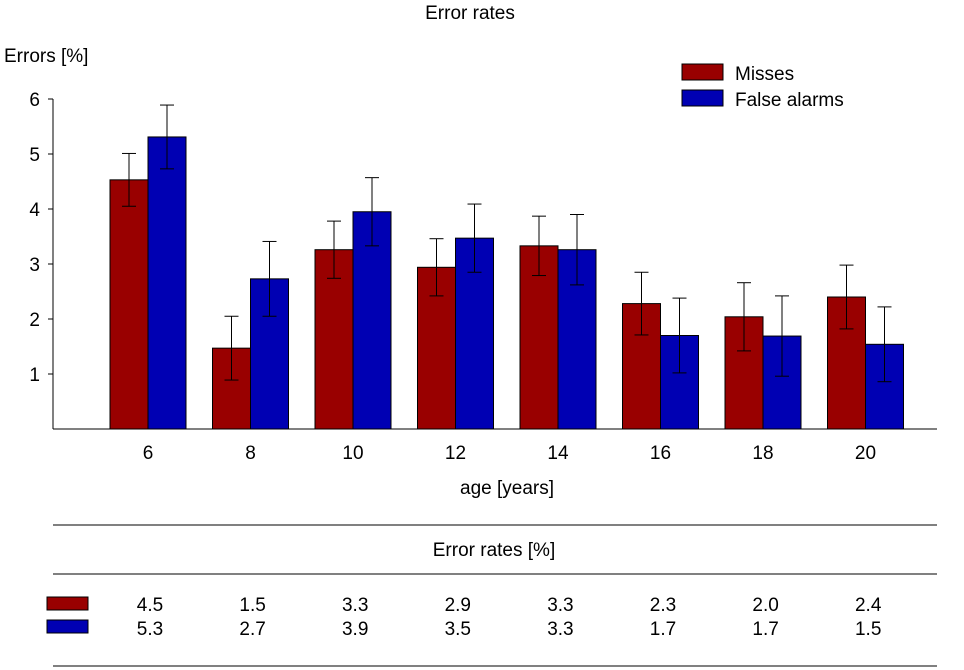 This screenshot has width=964, height=670. I want to click on x-tick-label-16: 16, so click(660, 453).